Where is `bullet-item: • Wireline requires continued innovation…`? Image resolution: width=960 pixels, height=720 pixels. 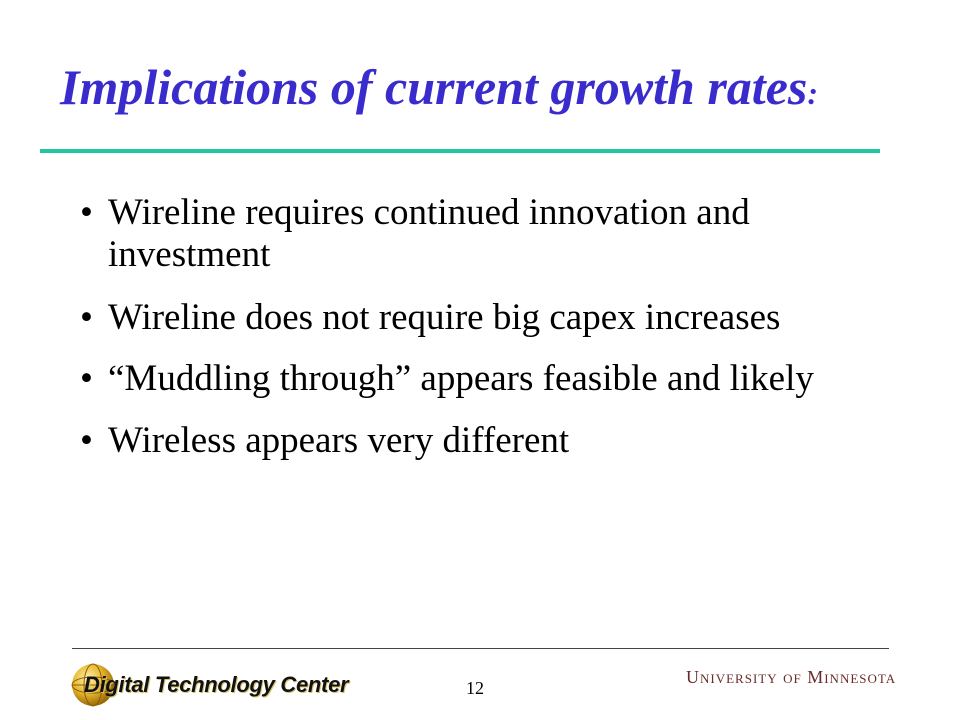 bullet-item: • Wireline requires continued innovation… is located at coordinates (480, 234).